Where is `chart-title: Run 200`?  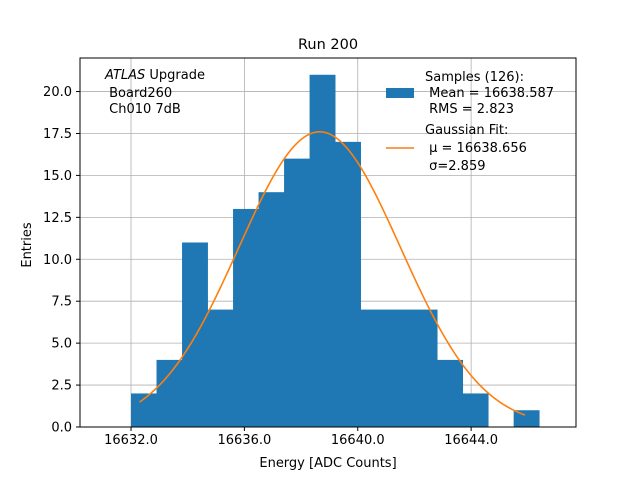
chart-title: Run 200 is located at coordinates (328, 45).